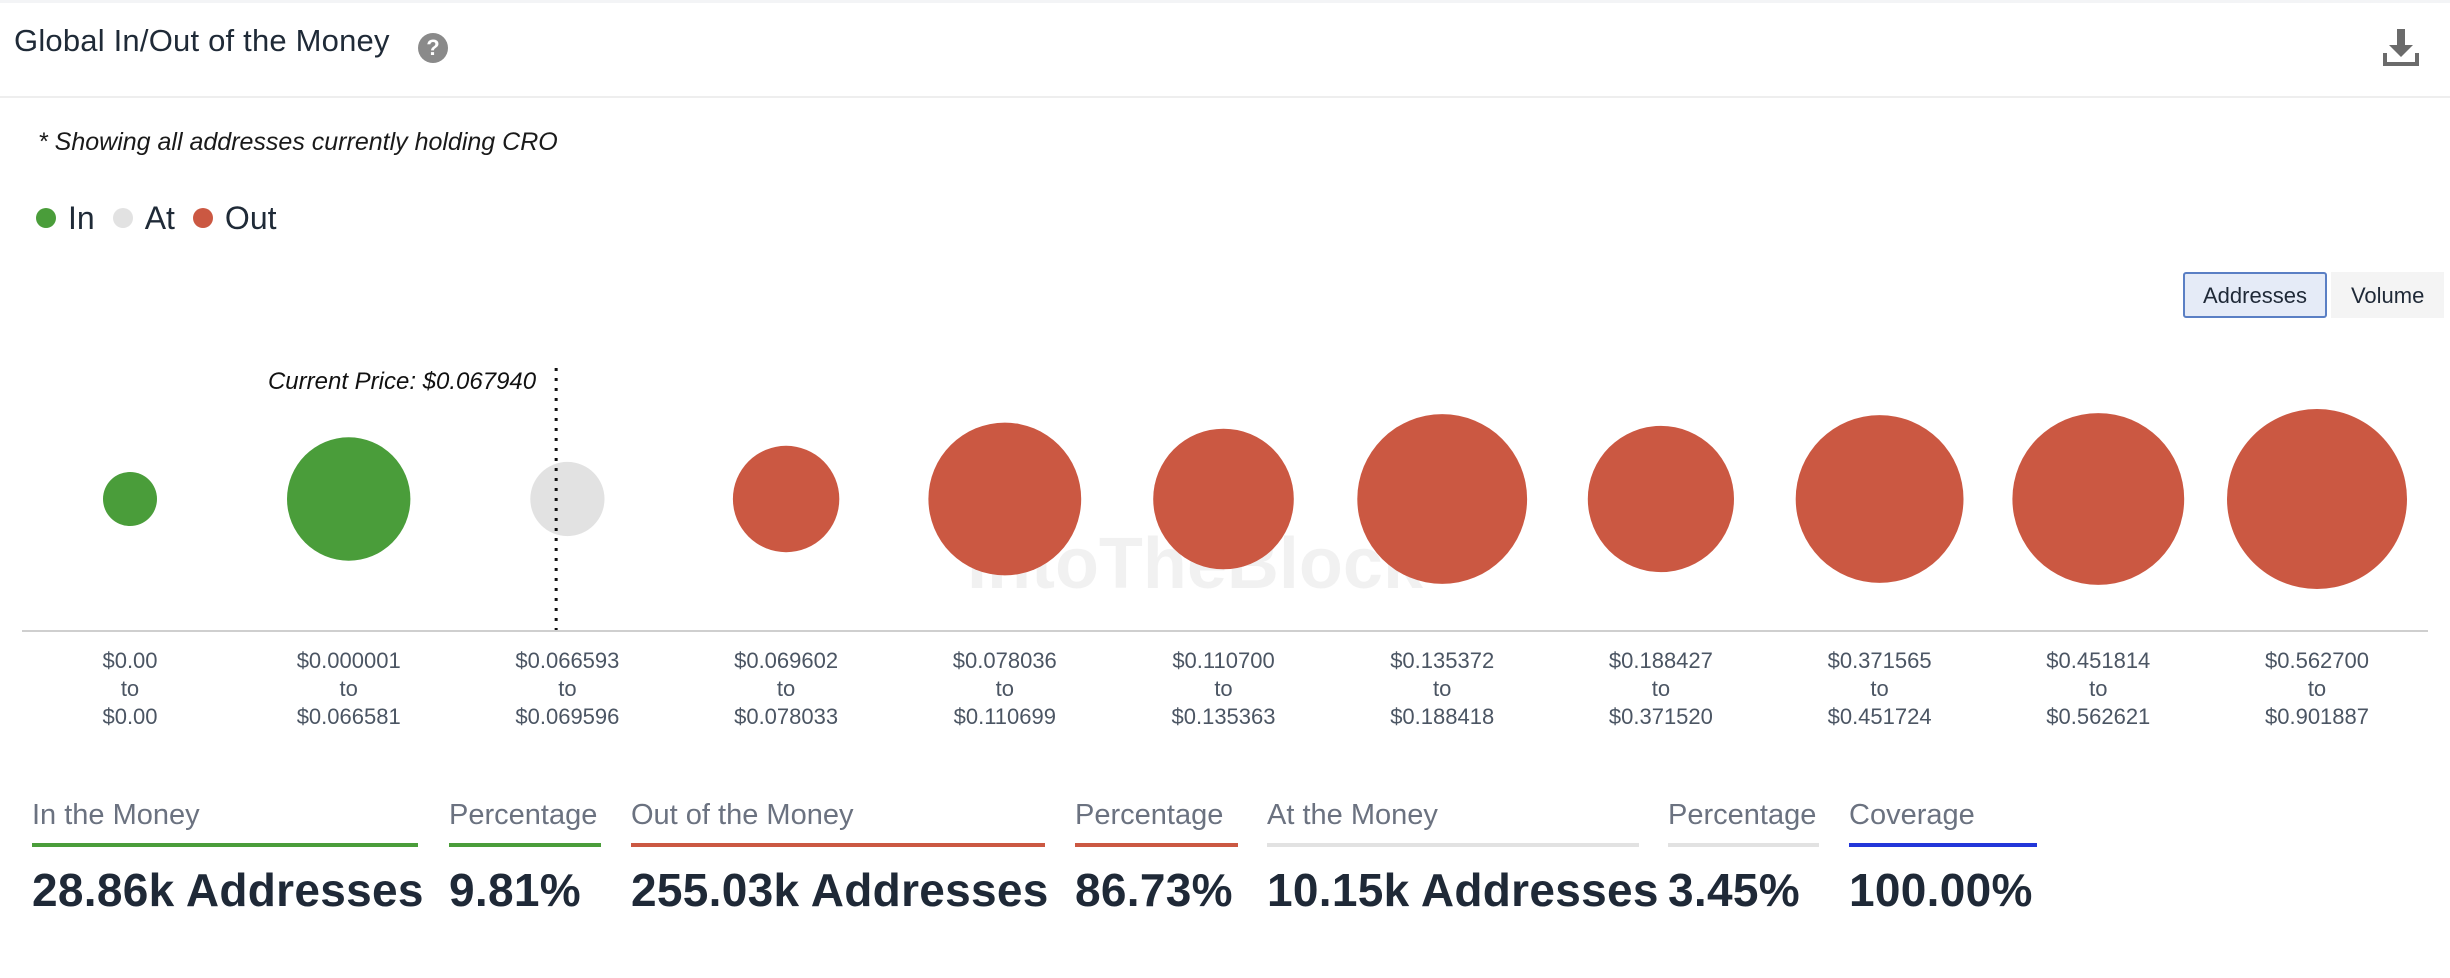  What do you see at coordinates (1941, 890) in the screenshot?
I see `stat-value: 100.00%` at bounding box center [1941, 890].